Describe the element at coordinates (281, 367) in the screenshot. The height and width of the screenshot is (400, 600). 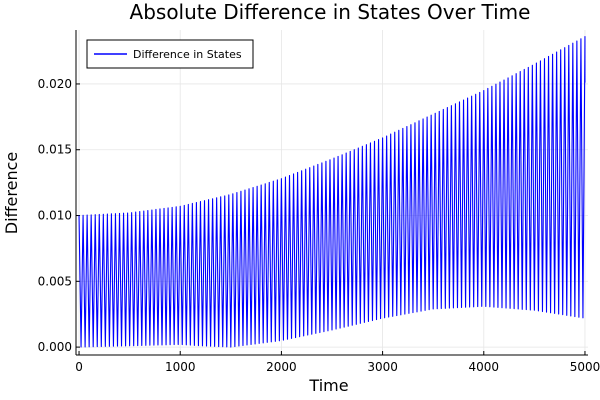
I see `x-tick-label: 2000` at that location.